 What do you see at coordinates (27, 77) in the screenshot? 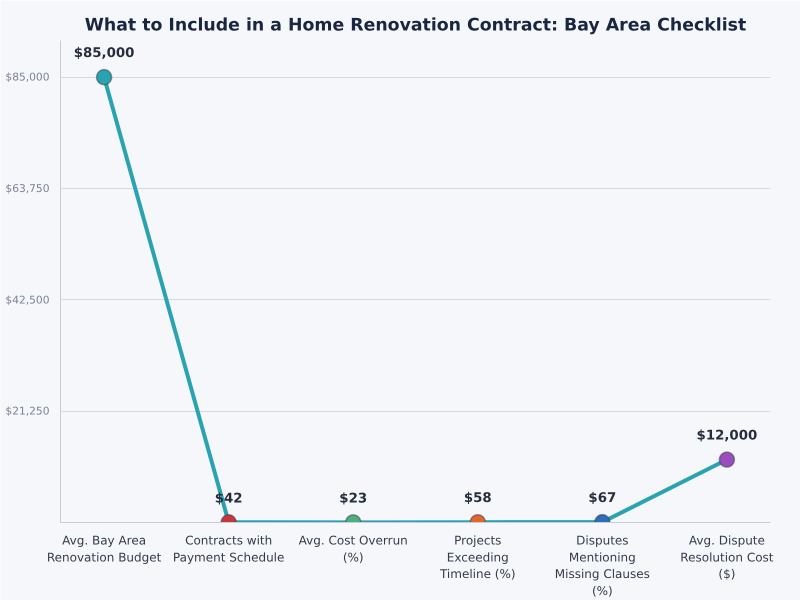
I see `y-tick-label: $85,000` at bounding box center [27, 77].